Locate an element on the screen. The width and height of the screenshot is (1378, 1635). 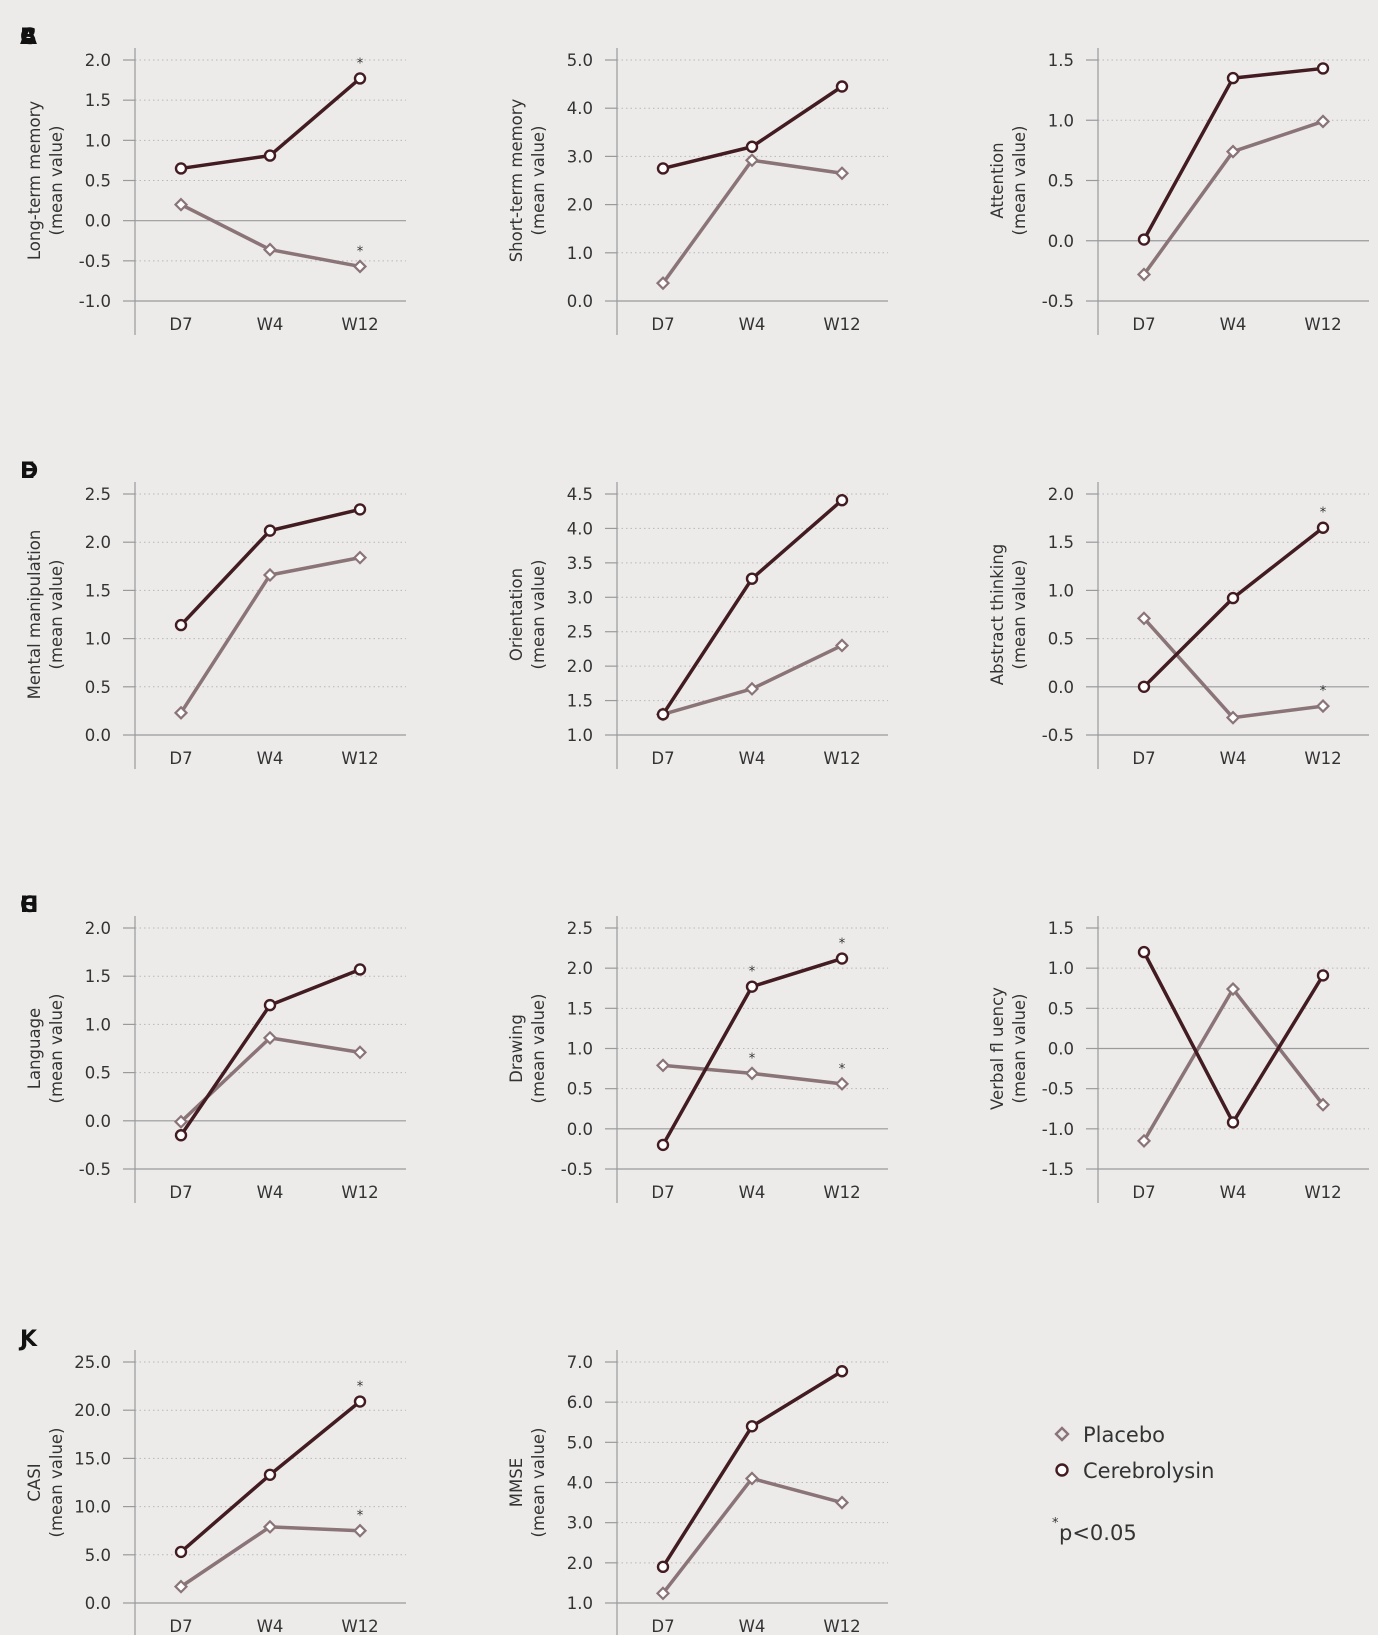
panel-letter: J is located at coordinates (23, 1339).